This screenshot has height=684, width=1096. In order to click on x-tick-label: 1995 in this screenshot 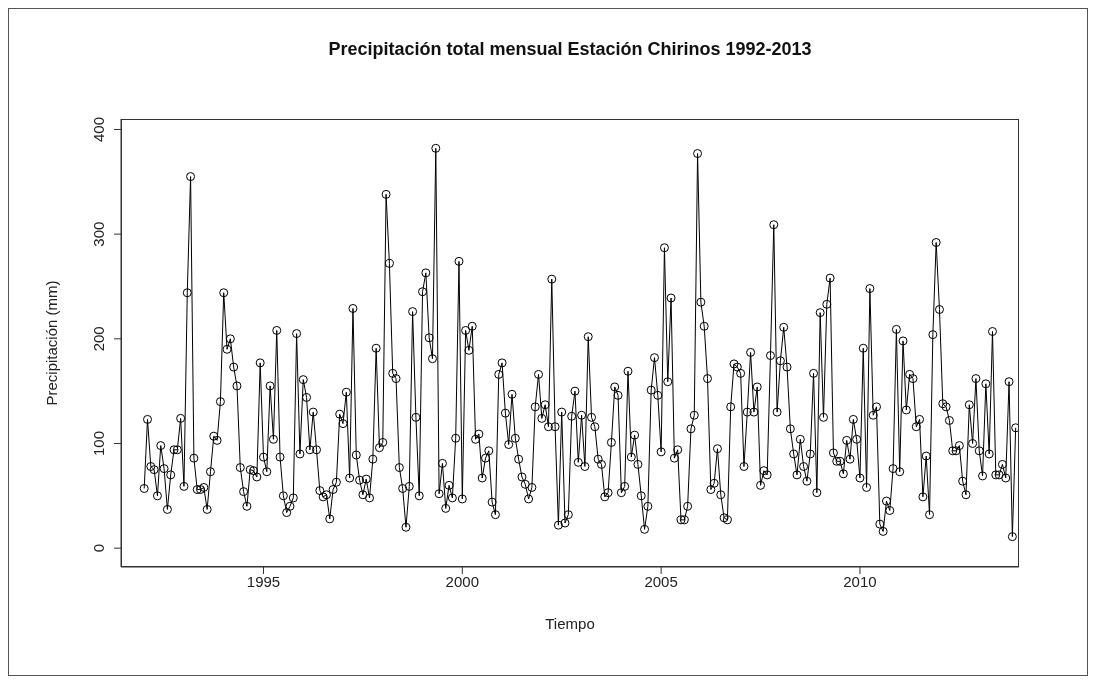, I will do `click(263, 581)`.